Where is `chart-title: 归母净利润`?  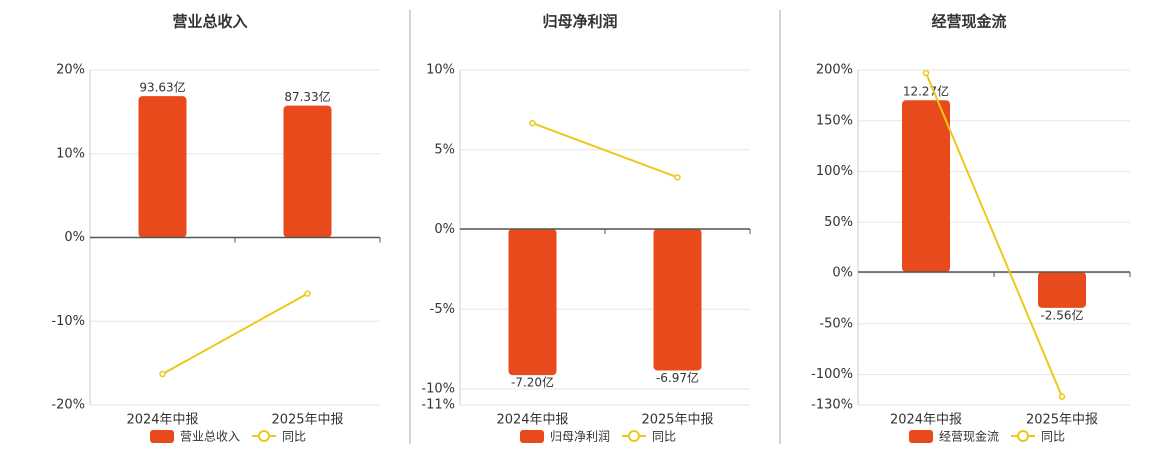
chart-title: 归母净利润 is located at coordinates (579, 22).